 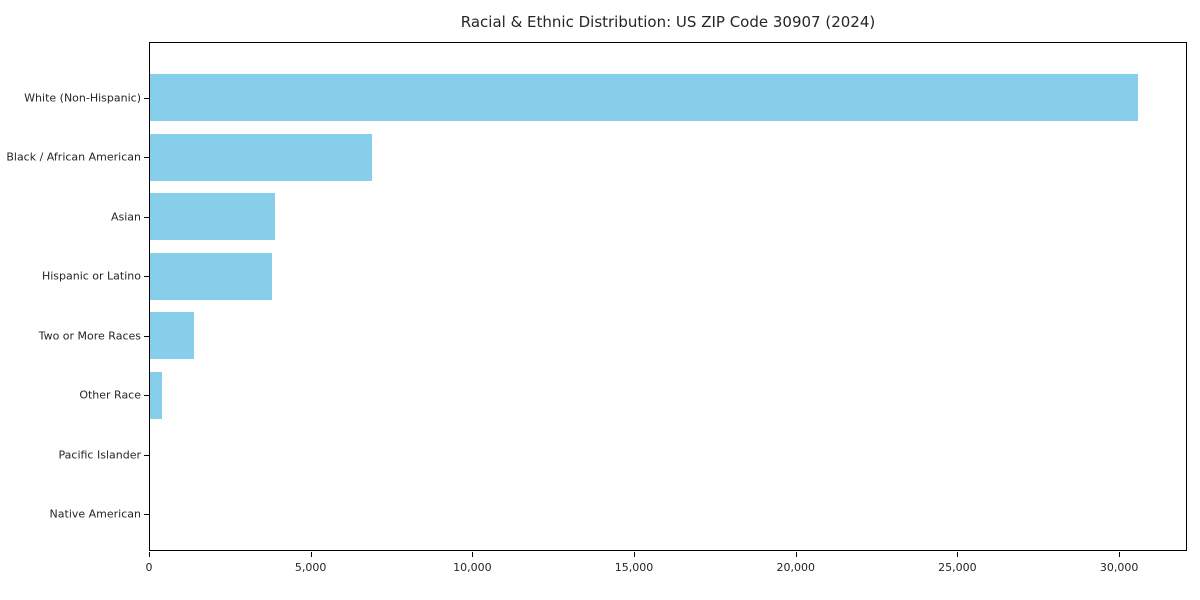 I want to click on y-tick-label: Native American, so click(x=95, y=514).